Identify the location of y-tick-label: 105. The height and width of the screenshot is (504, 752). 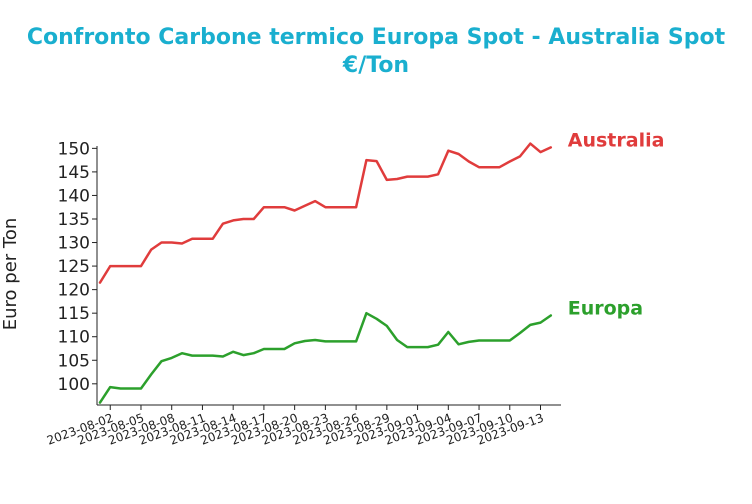
(74, 361).